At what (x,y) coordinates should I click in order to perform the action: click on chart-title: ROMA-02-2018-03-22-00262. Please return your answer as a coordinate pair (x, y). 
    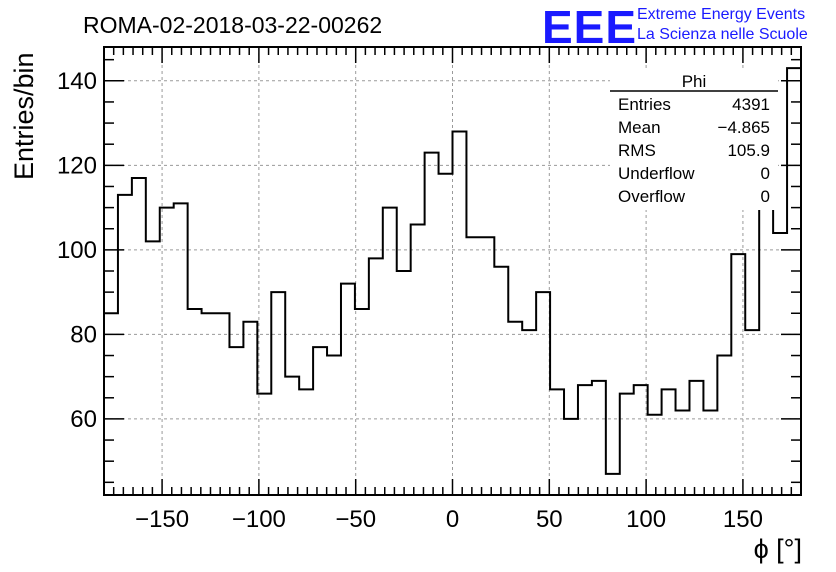
    Looking at the image, I should click on (232, 25).